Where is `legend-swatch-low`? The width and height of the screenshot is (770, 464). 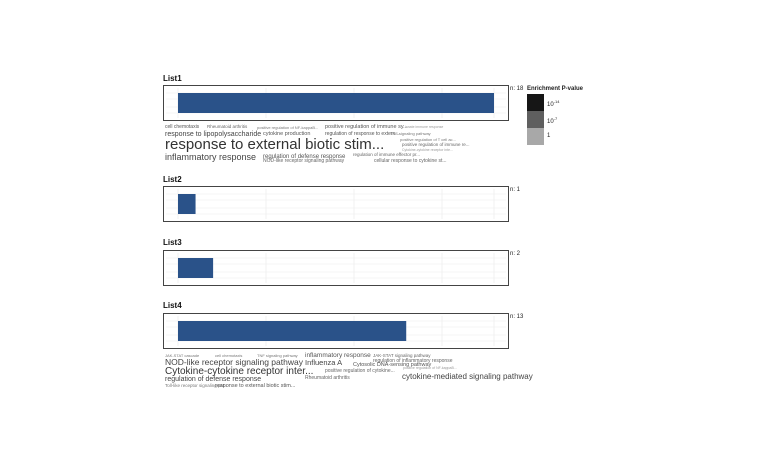 legend-swatch-low is located at coordinates (535, 136).